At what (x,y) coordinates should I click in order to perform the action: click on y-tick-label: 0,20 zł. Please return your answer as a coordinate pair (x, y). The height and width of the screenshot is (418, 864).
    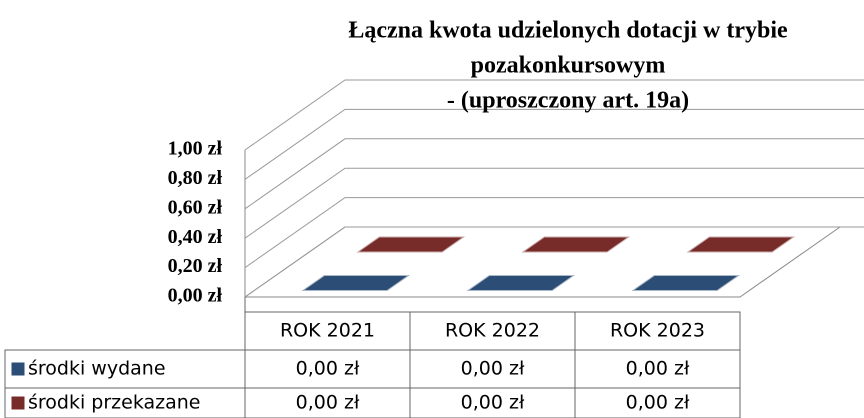
    Looking at the image, I should click on (195, 266).